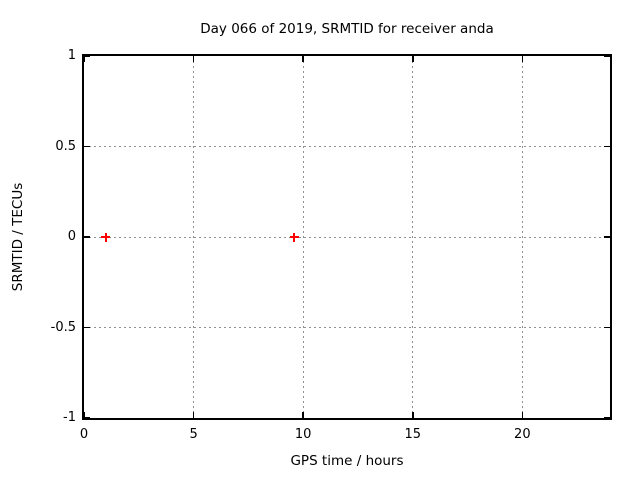  What do you see at coordinates (65, 146) in the screenshot?
I see `ytick-label-0.5: 0.5` at bounding box center [65, 146].